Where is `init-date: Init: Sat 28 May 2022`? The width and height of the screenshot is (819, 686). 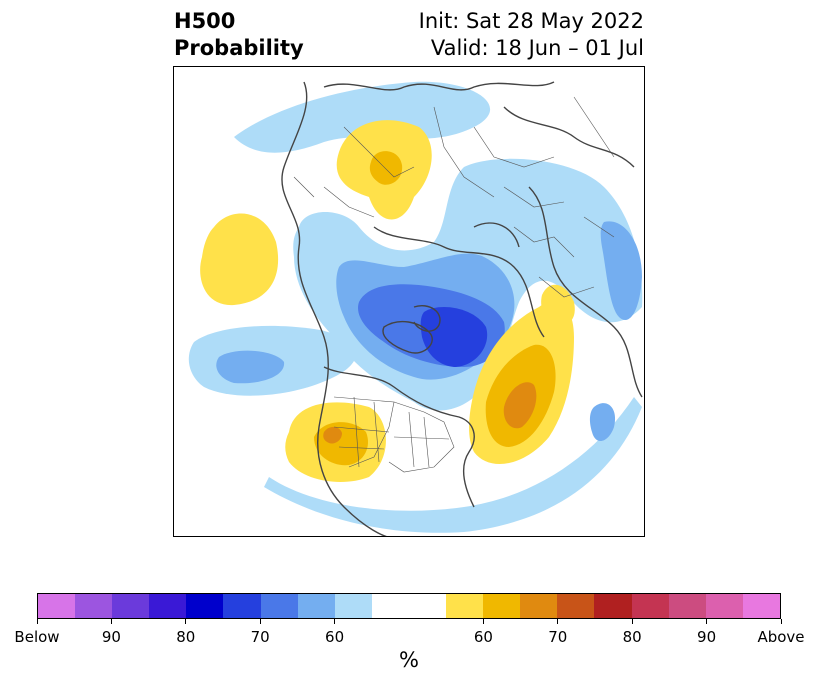 init-date: Init: Sat 28 May 2022 is located at coordinates (531, 21).